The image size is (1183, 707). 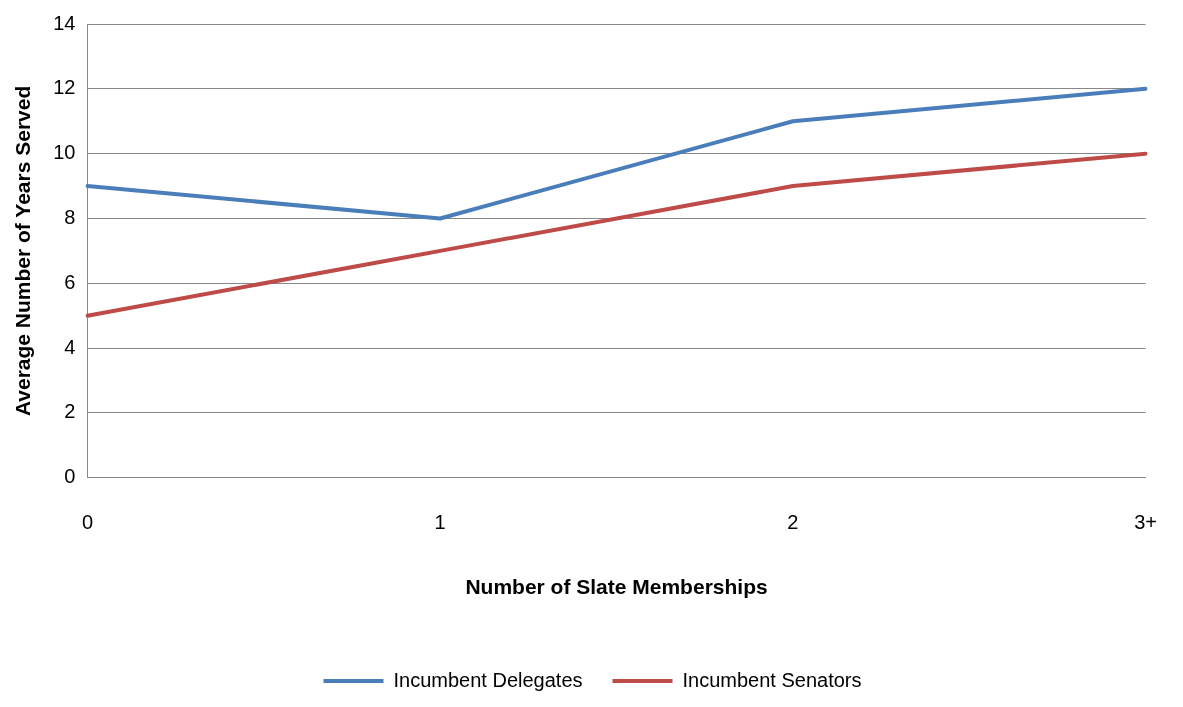 I want to click on y-tick-label: 10, so click(x=64, y=152).